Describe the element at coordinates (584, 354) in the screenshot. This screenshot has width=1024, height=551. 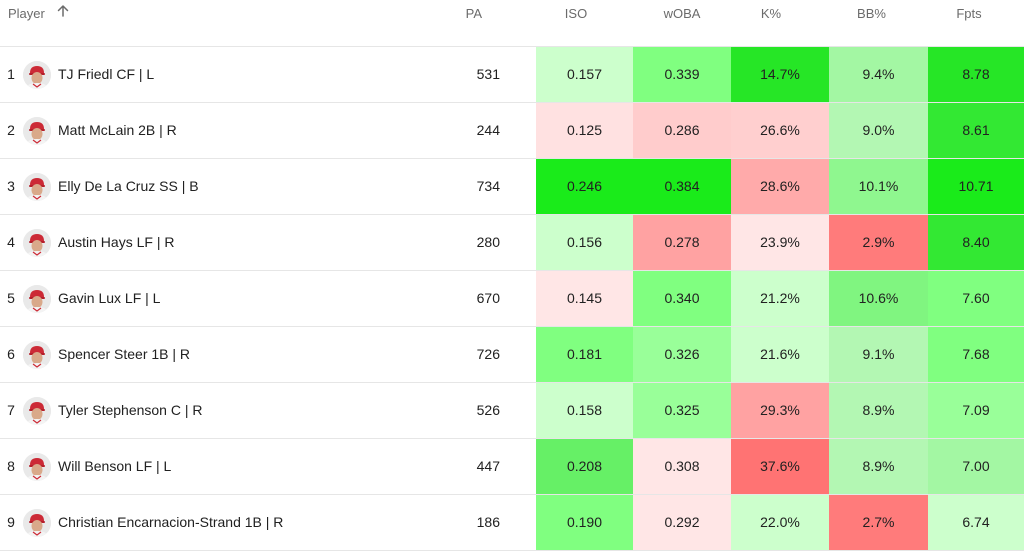
I see `iso-cell: 0.181` at that location.